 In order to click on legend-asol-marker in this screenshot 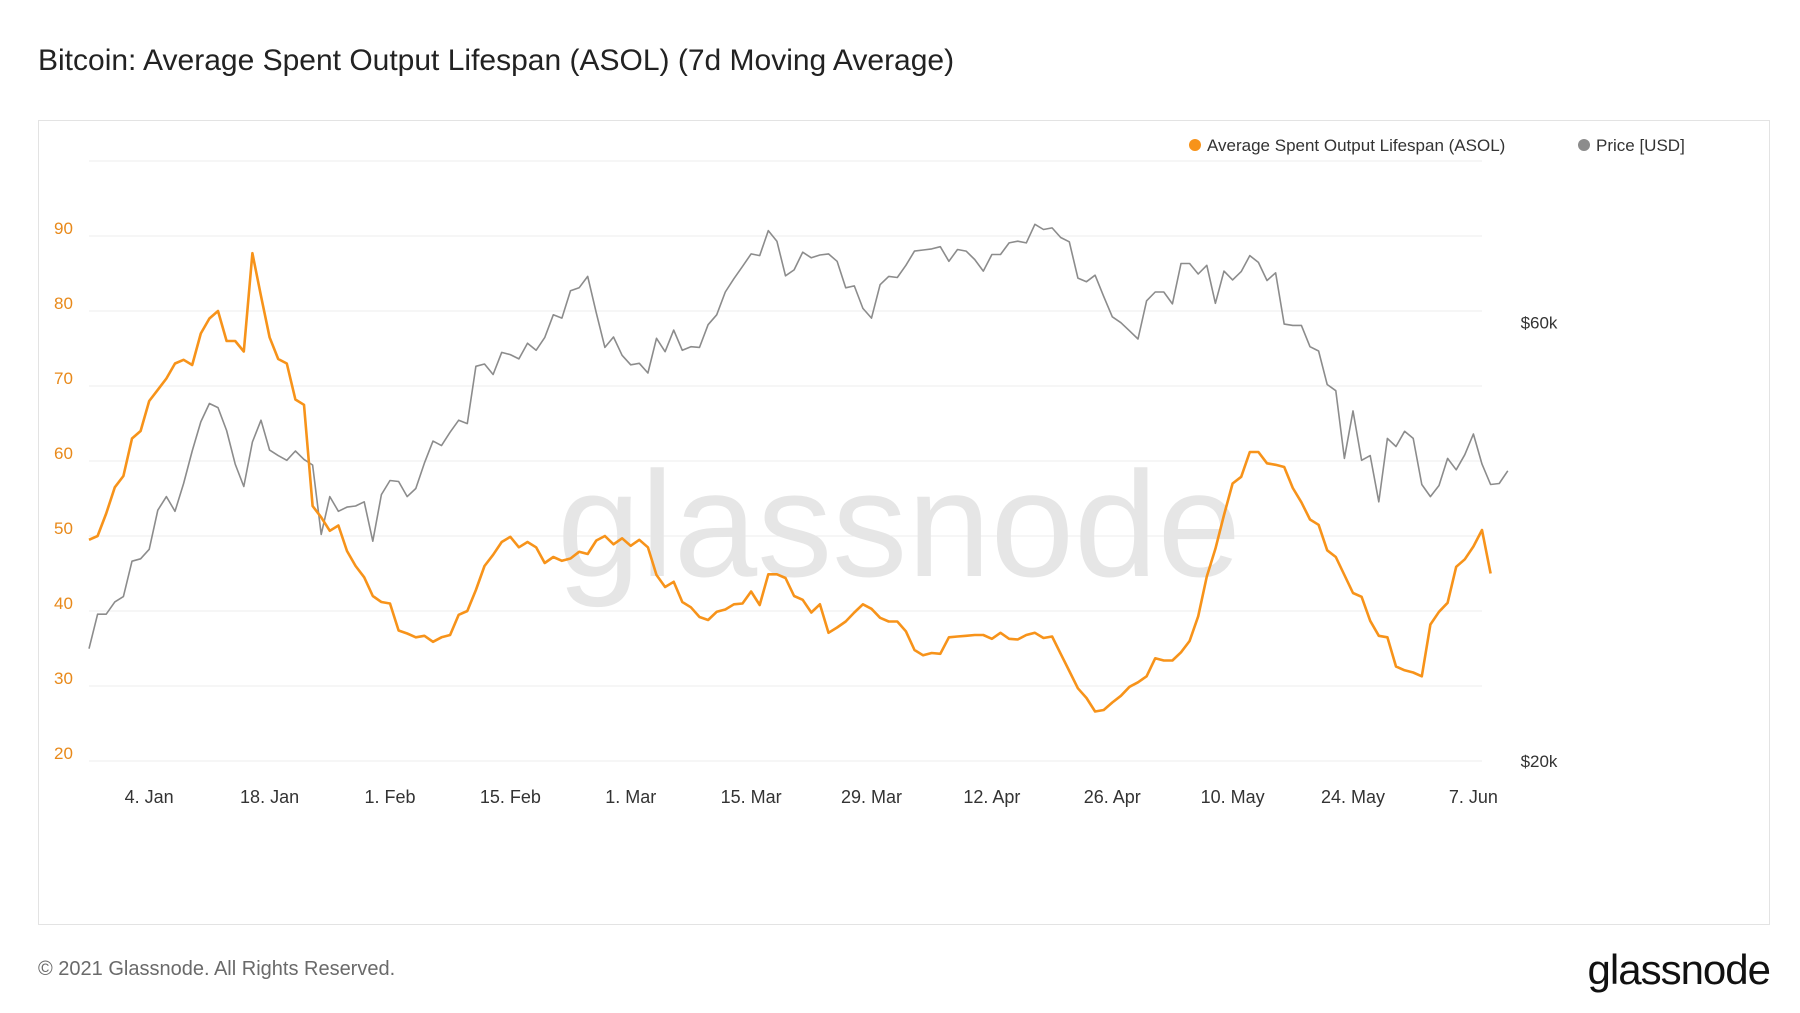, I will do `click(1195, 145)`.